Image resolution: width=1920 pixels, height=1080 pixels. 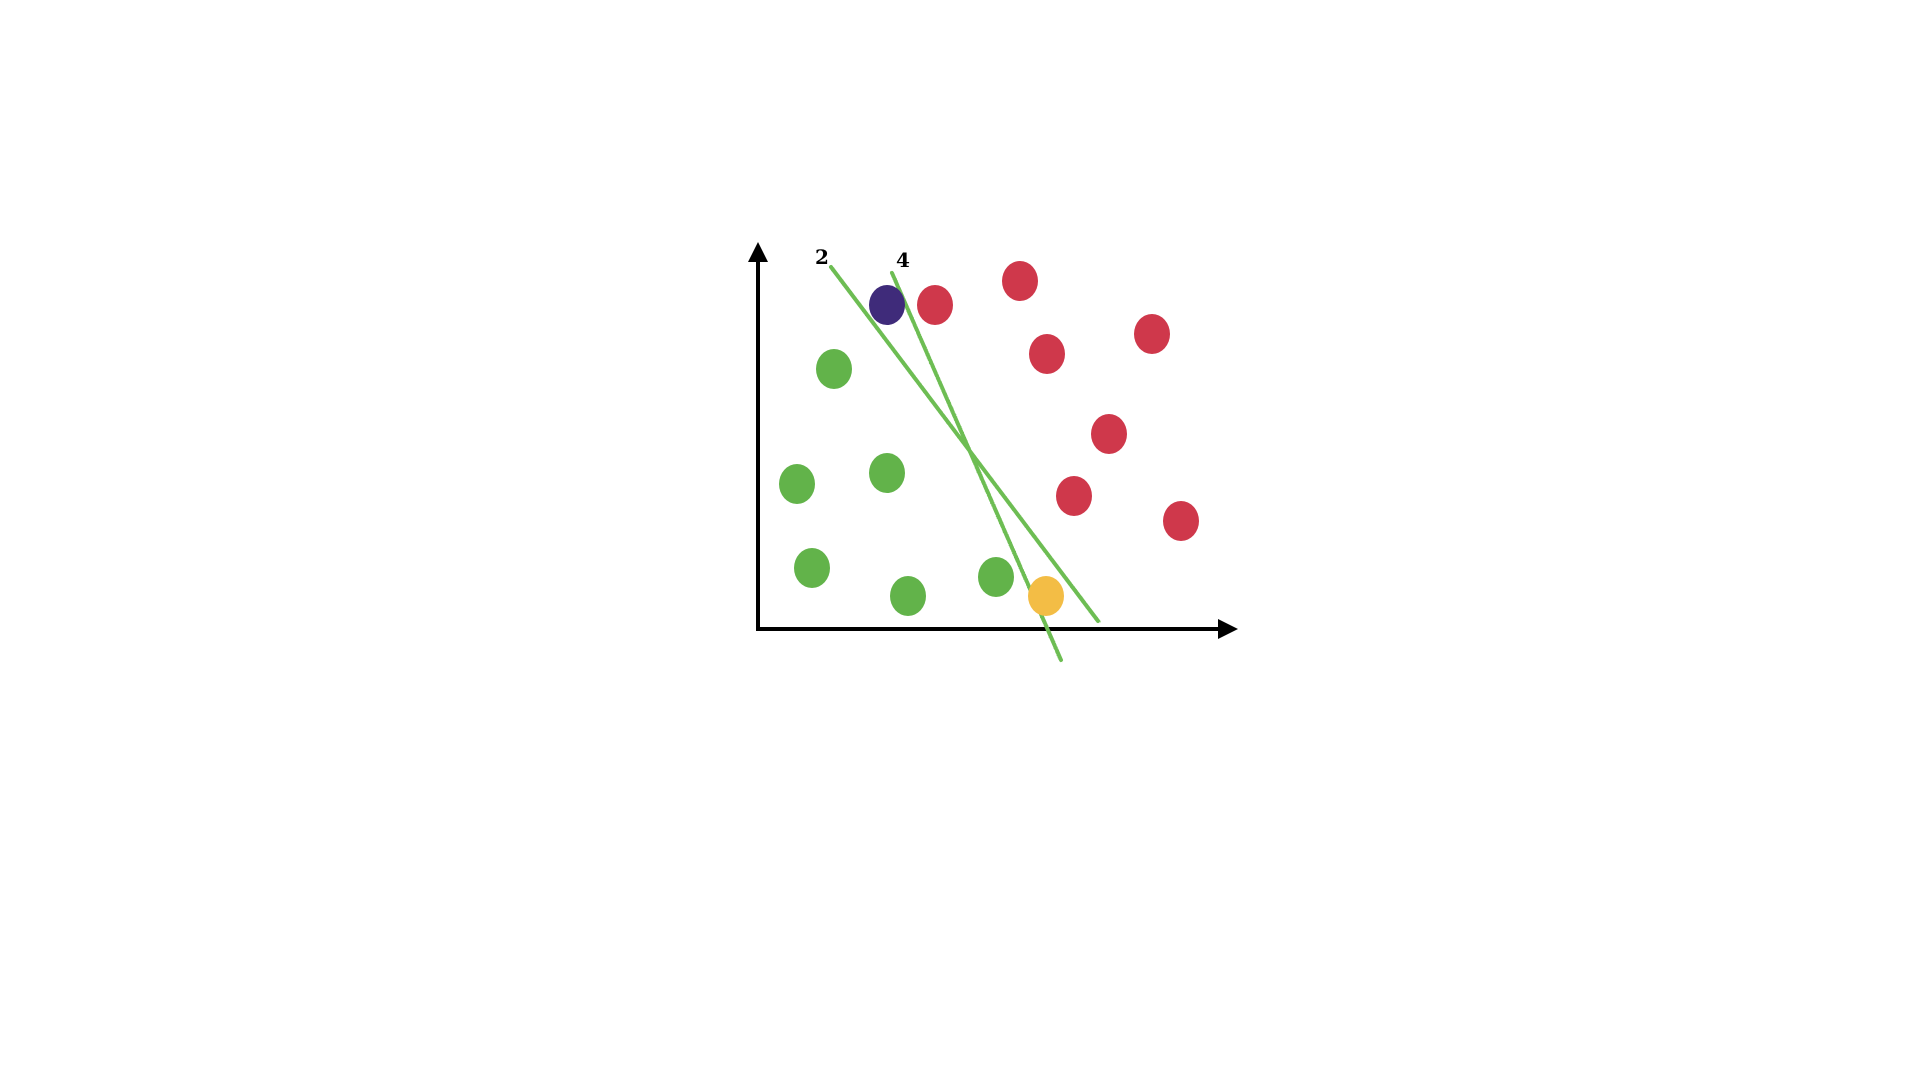 I want to click on data-points, so click(x=989, y=438).